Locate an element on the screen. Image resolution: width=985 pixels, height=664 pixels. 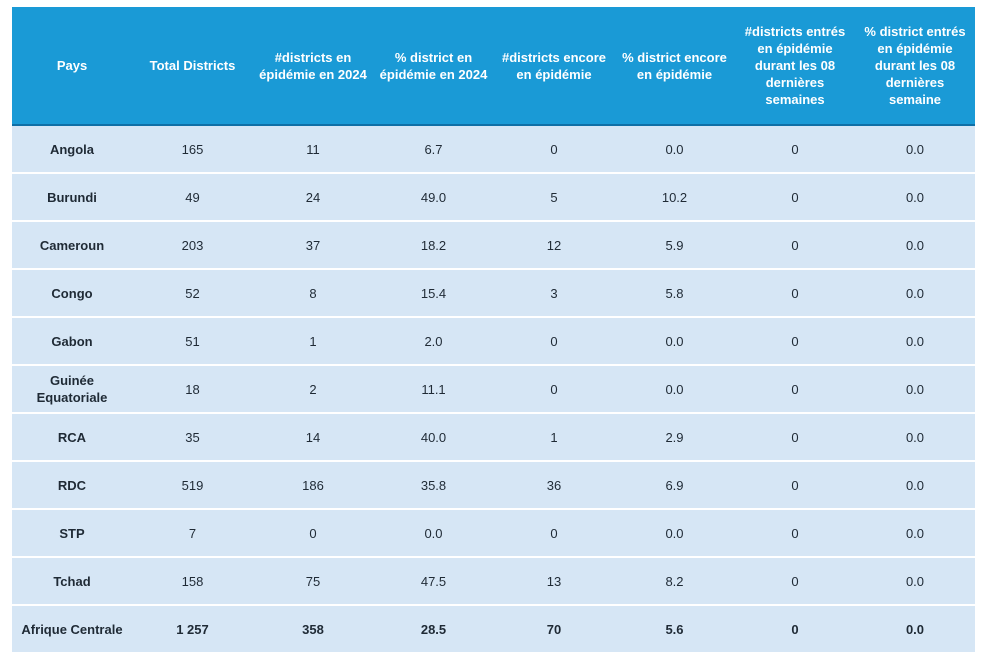
cell-districts-encore: 12 is located at coordinates (554, 246).